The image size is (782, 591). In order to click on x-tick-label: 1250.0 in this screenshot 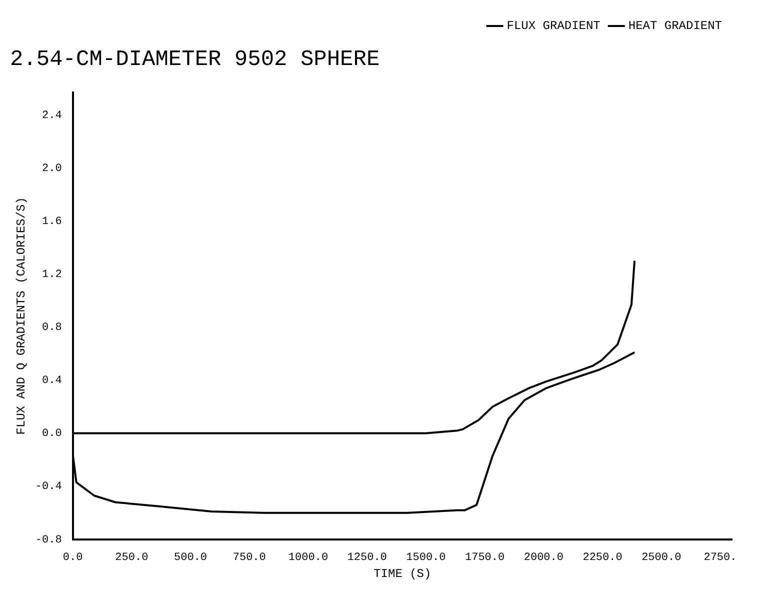, I will do `click(367, 558)`.